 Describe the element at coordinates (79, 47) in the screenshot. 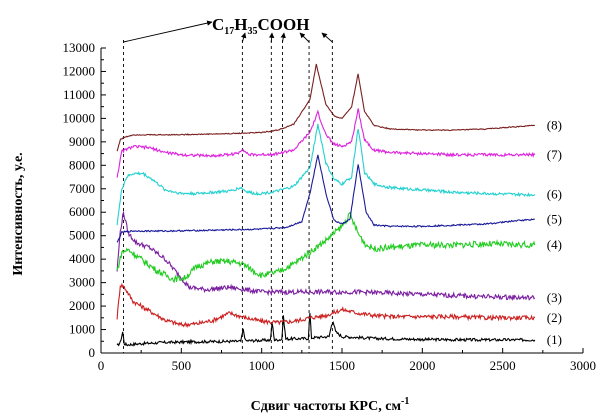

I see `y-tick-label: 13000` at that location.